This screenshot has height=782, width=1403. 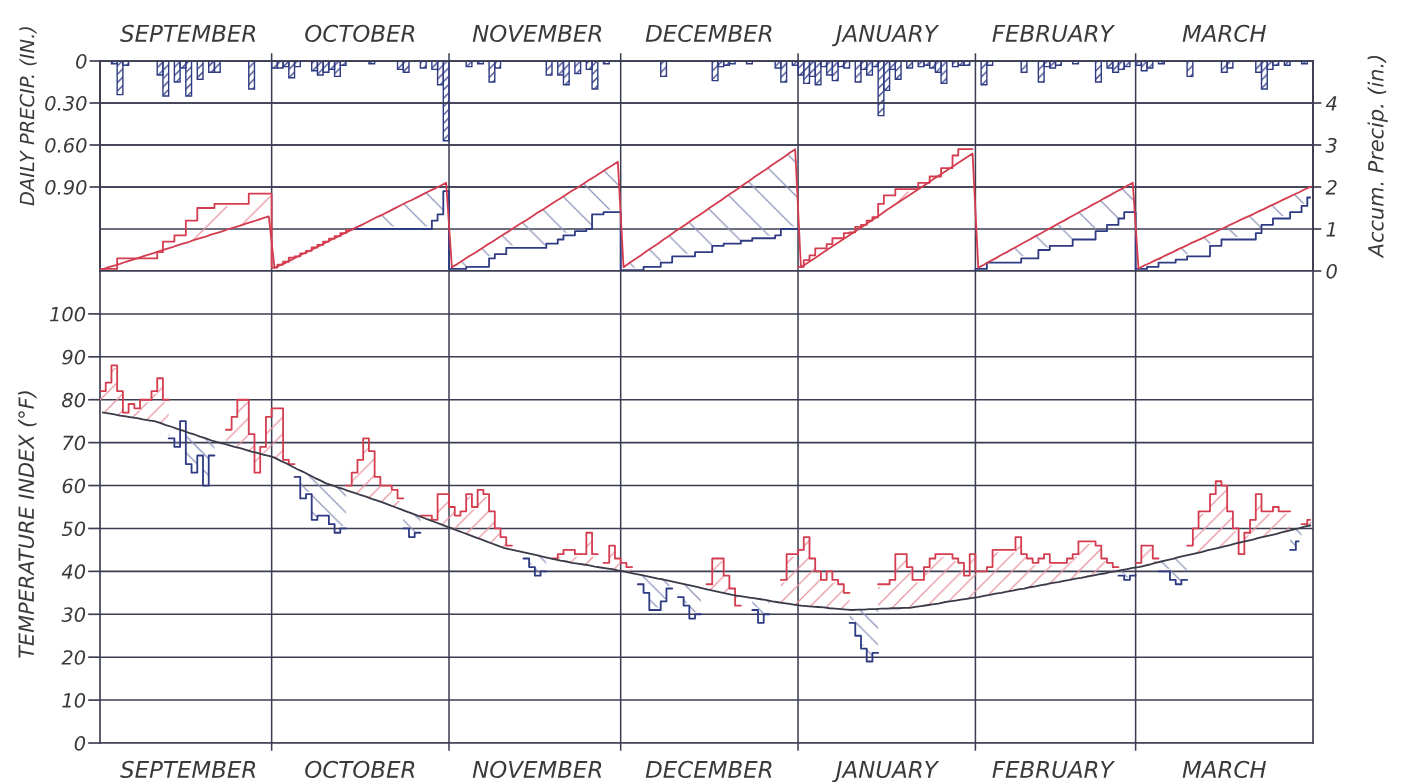 I want to click on y2-tick-label: 1, so click(x=1330, y=229).